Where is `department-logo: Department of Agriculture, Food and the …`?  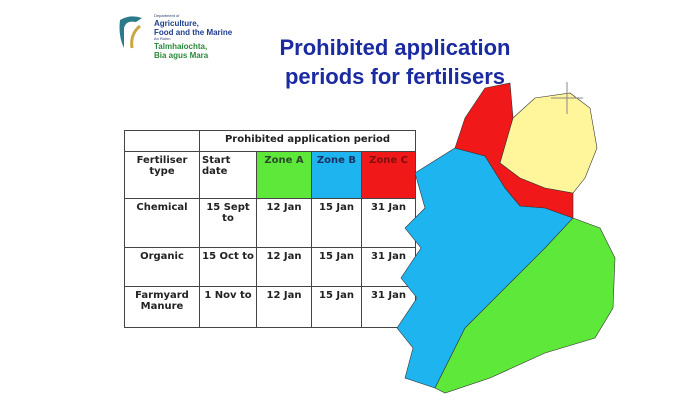
department-logo: Department of Agriculture, Food and the … is located at coordinates (176, 37).